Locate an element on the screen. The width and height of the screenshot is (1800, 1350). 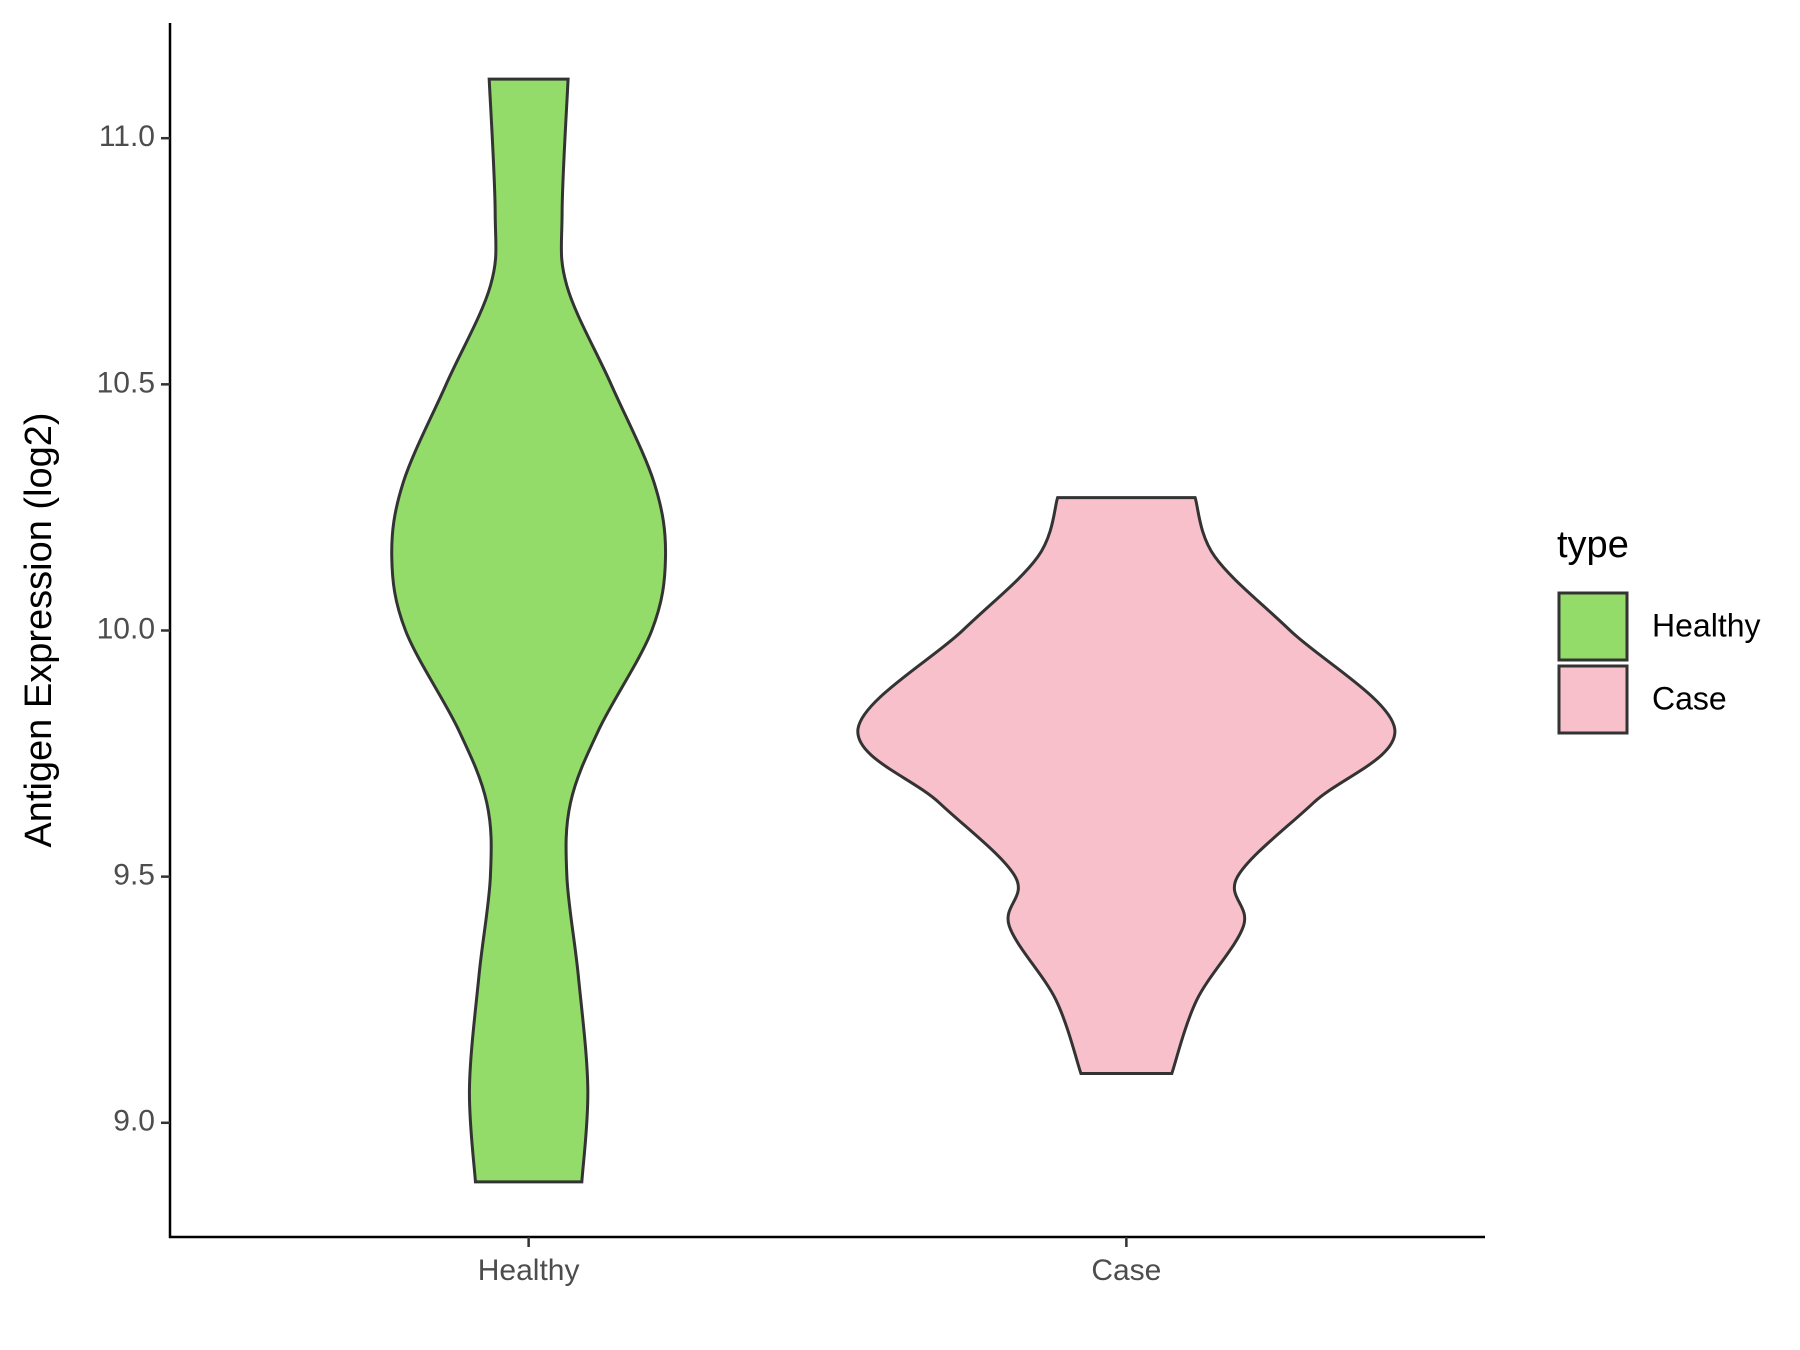
y-tick-label: 9.0 is located at coordinates (134, 1121).